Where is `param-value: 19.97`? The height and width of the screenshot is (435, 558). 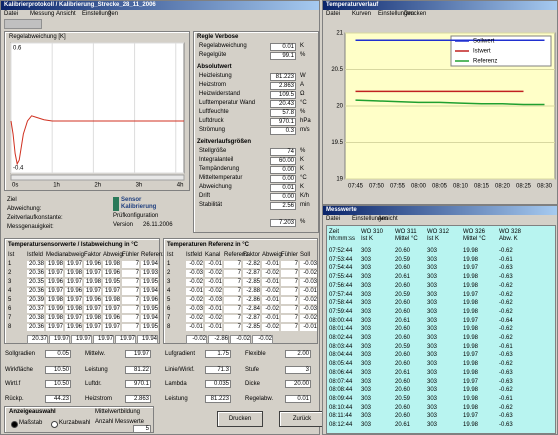 param-value: 19.97 is located at coordinates (138, 354).